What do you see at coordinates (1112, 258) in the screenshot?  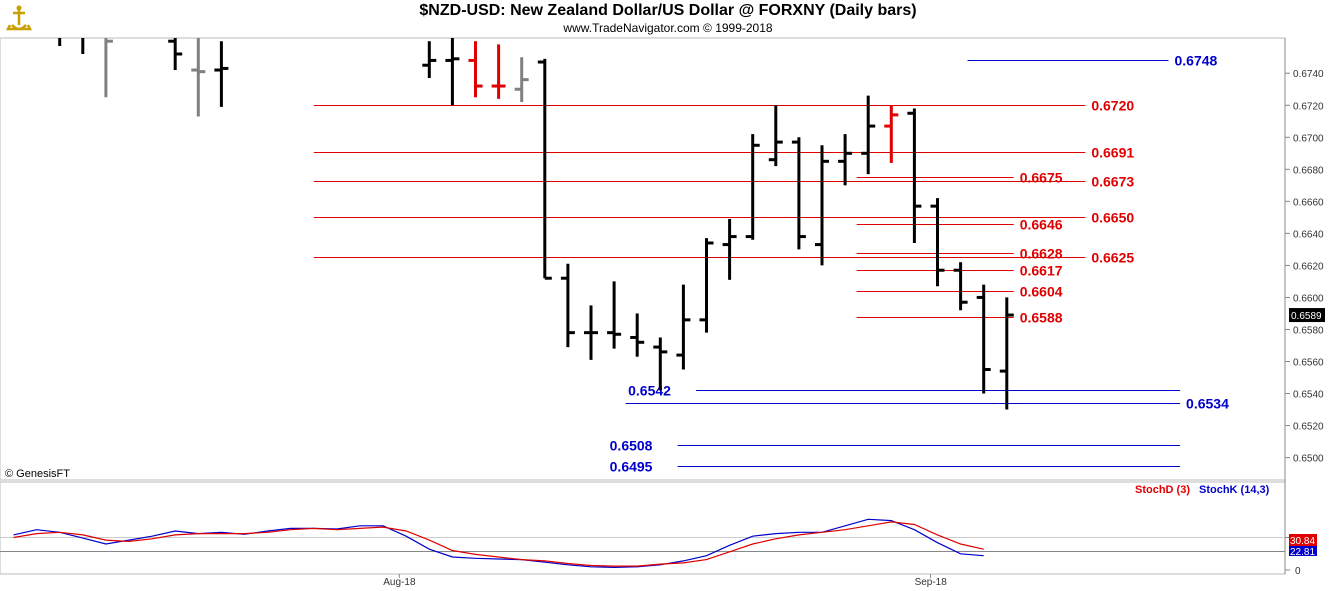 I see `level-label: 0.6625` at bounding box center [1112, 258].